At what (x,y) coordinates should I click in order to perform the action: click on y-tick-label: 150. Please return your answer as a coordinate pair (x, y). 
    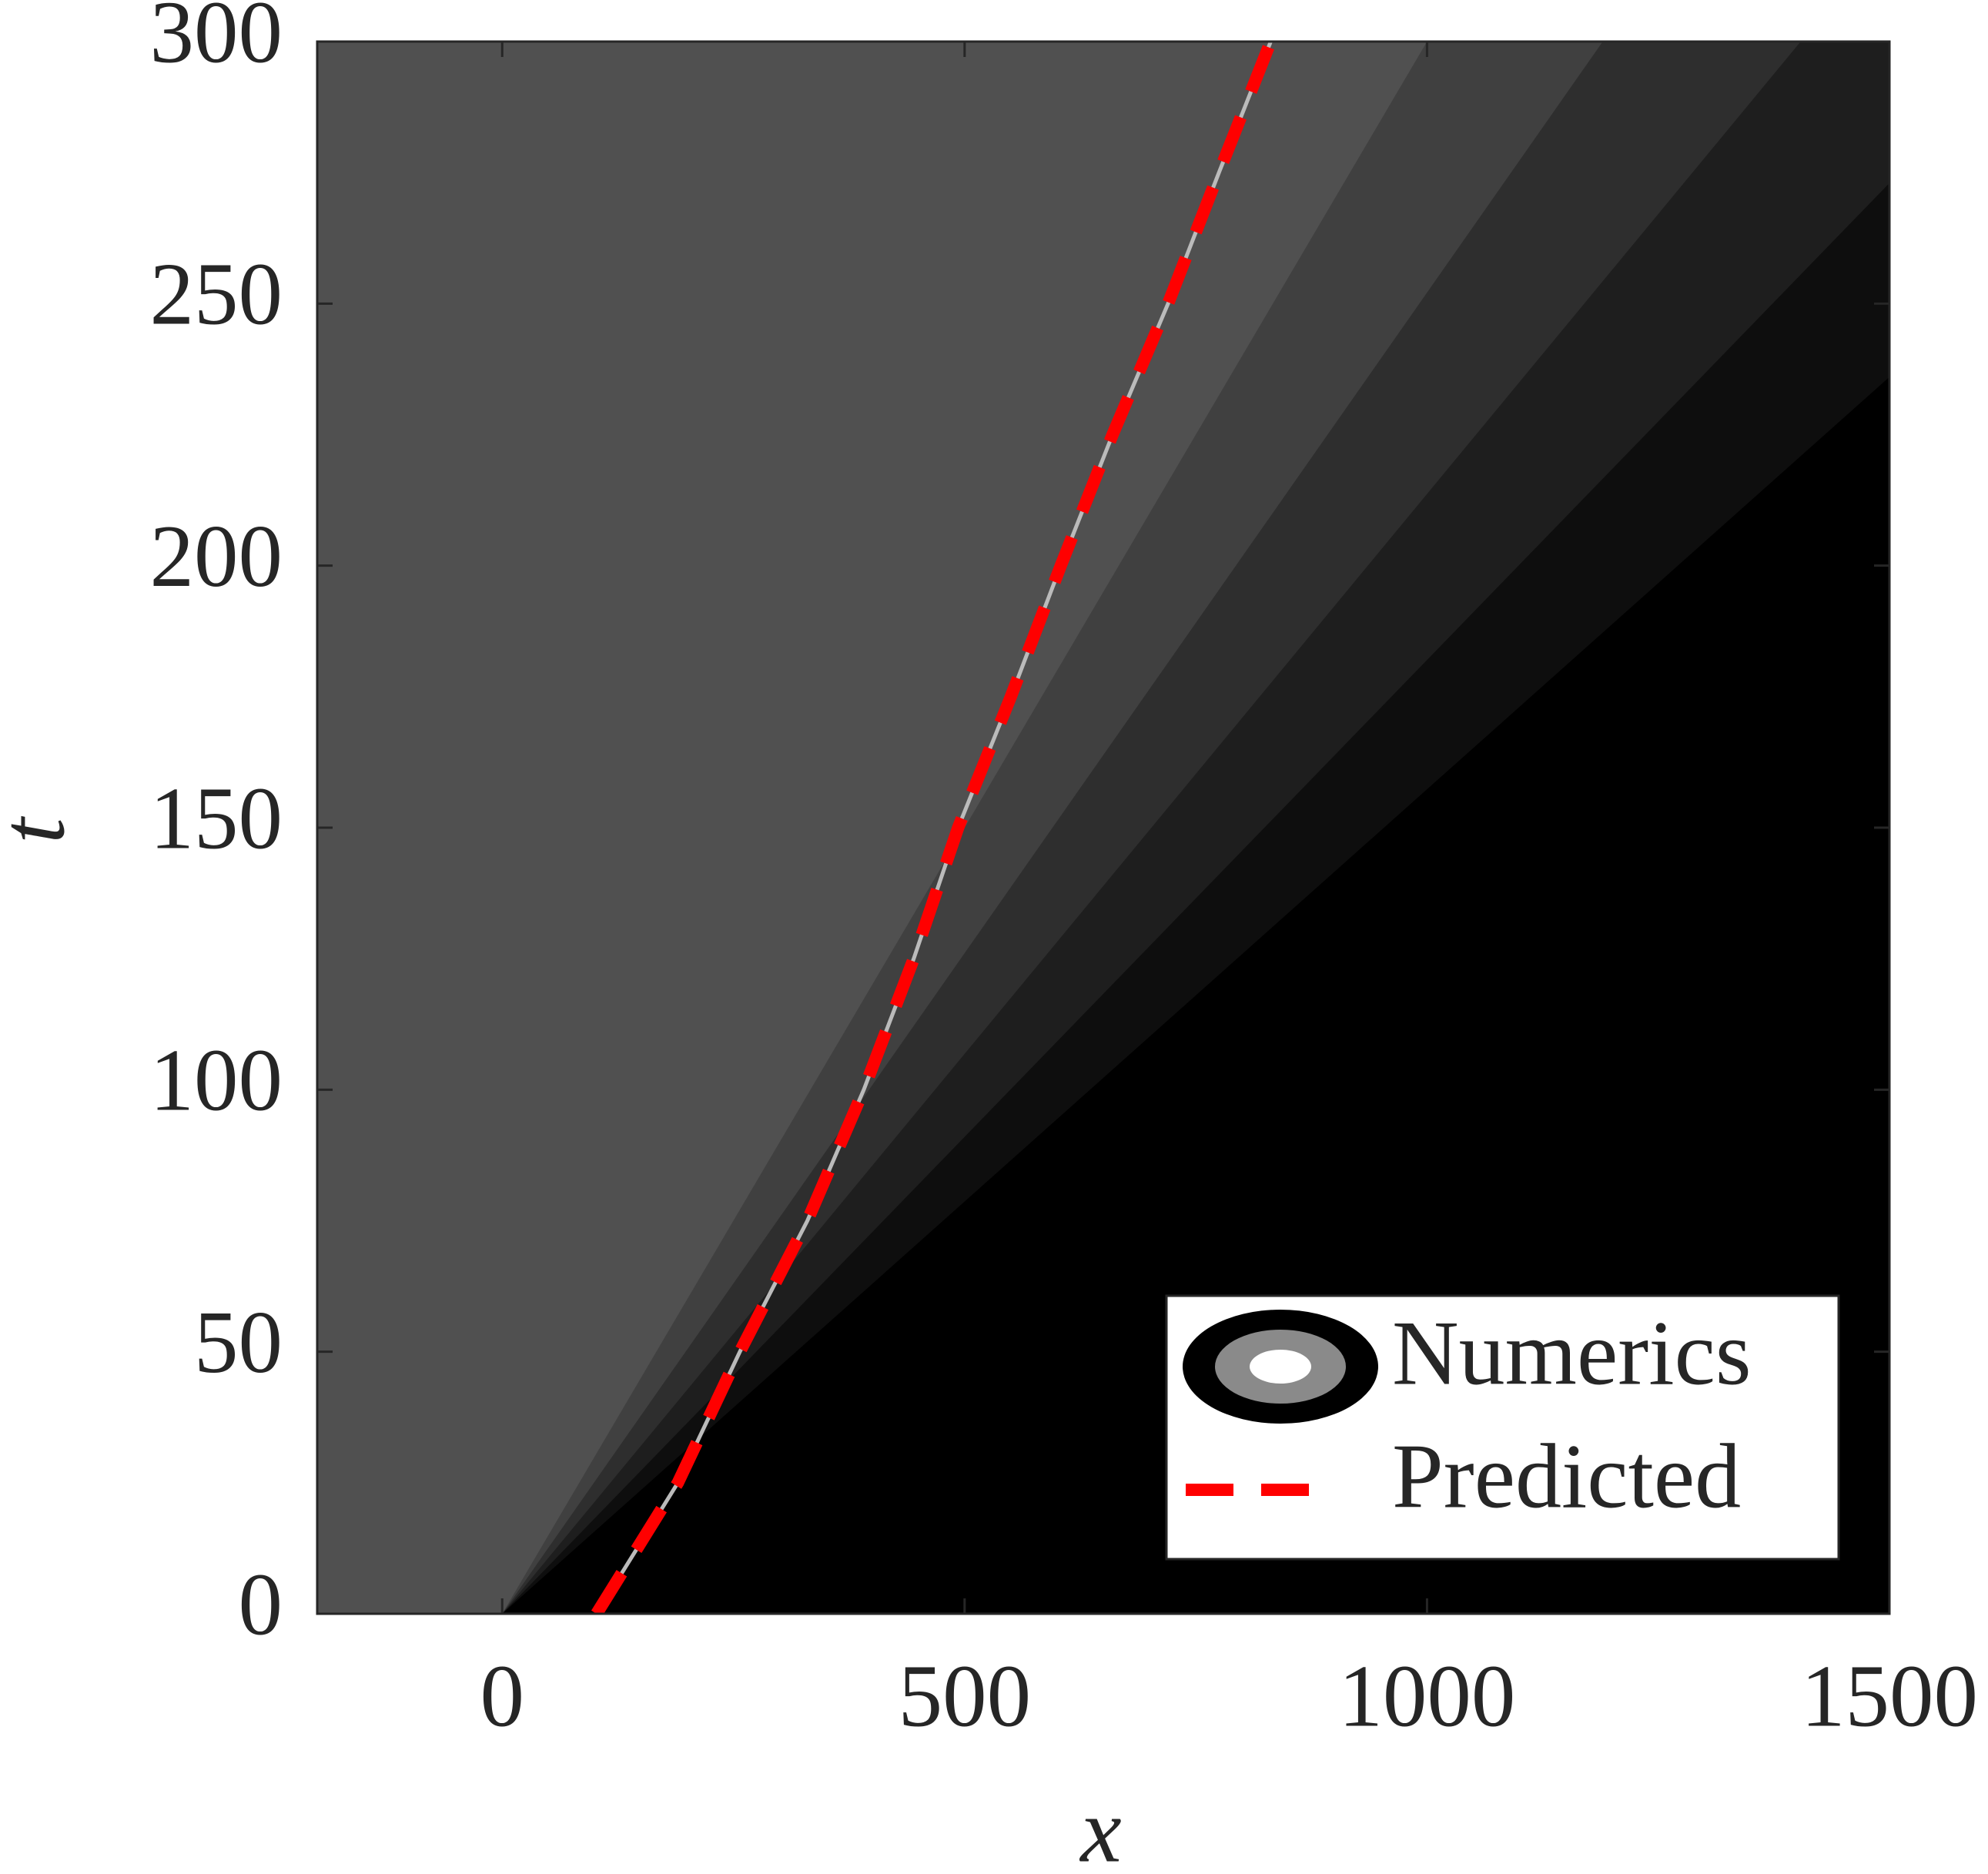
    Looking at the image, I should click on (216, 818).